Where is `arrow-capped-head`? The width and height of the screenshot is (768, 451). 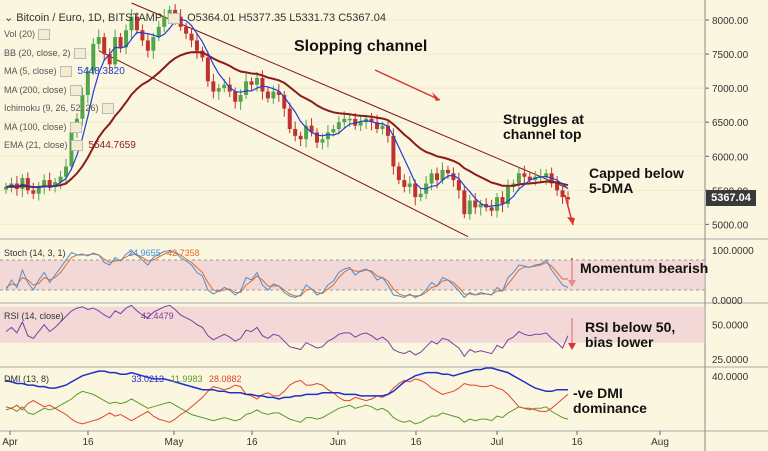
arrow-capped-head is located at coordinates (571, 221).